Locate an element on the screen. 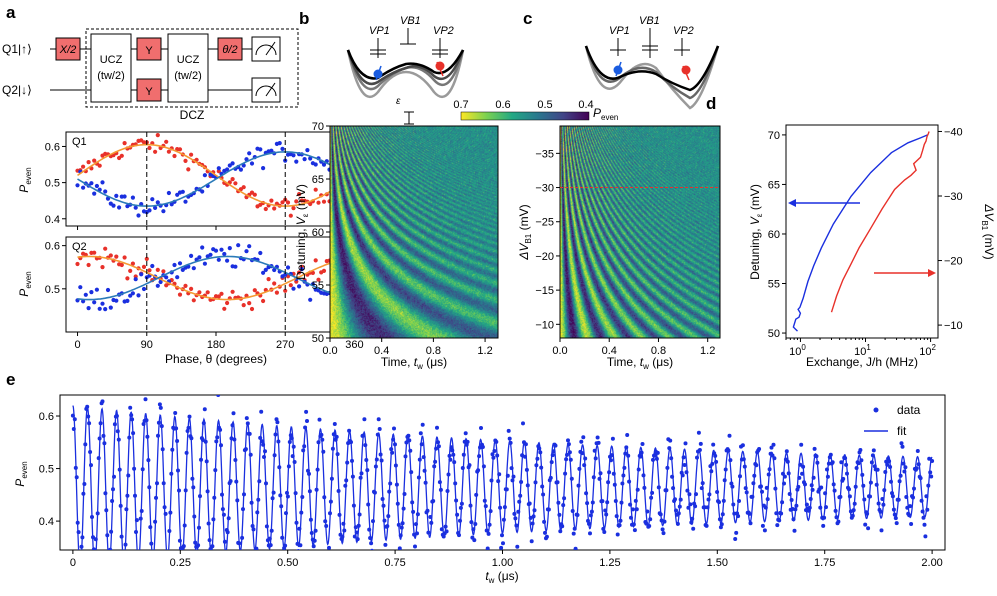 Image resolution: width=997 pixels, height=596 pixels. xtick-label: 1.25 is located at coordinates (609, 563).